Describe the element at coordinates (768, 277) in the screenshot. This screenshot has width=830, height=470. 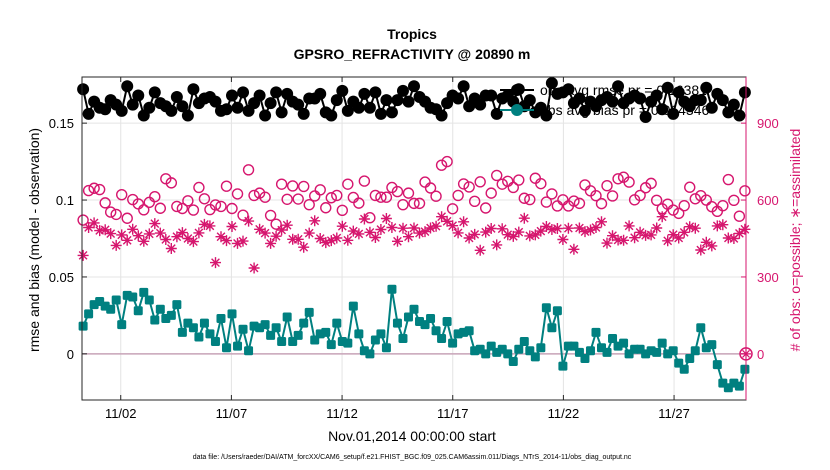
I see `y-right-tick-label: 300` at that location.